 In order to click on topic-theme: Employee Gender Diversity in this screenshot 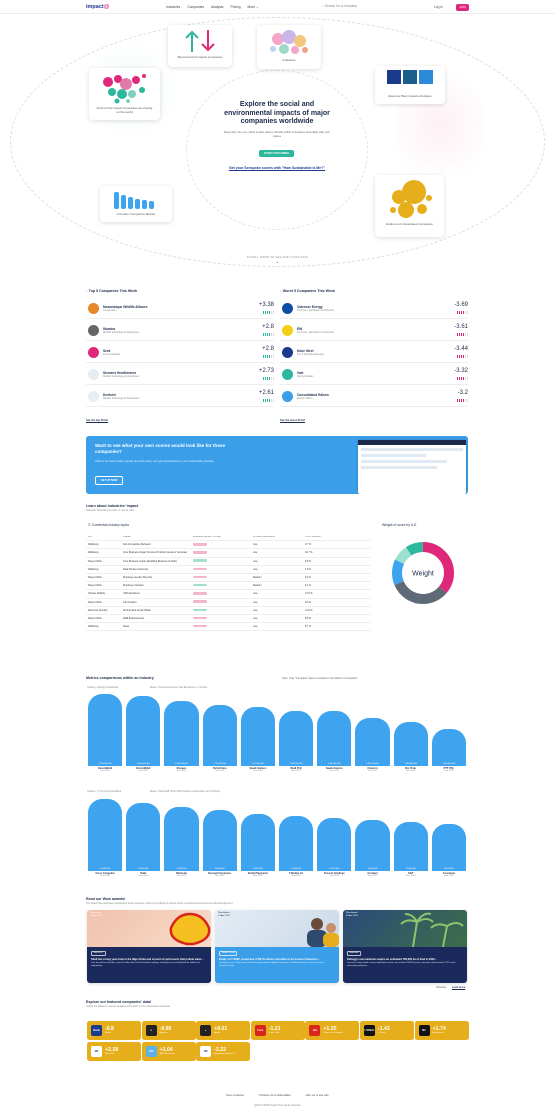, I will do `click(138, 578)`.